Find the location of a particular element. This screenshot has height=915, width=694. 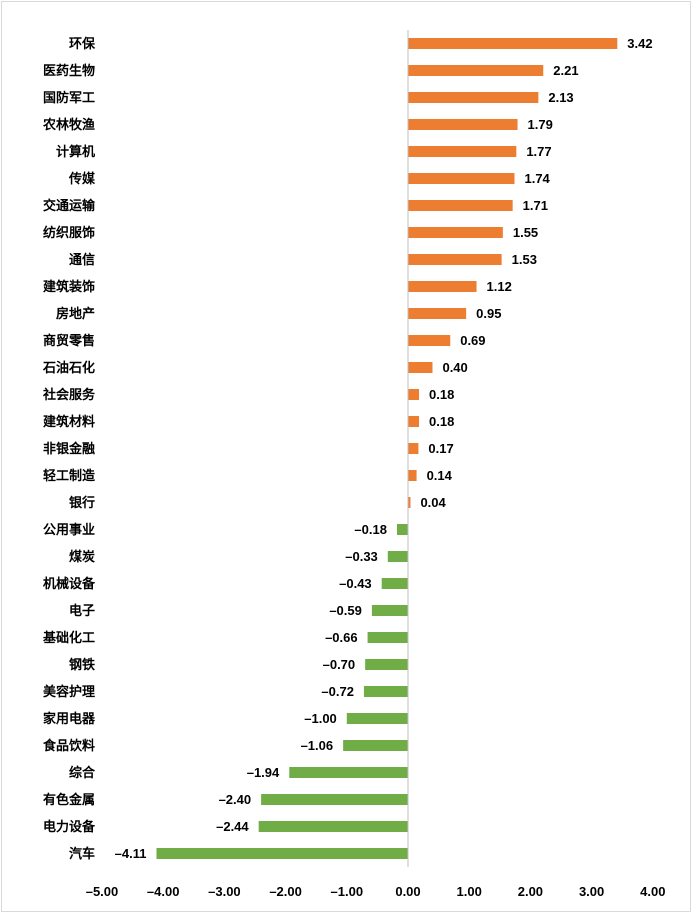

x-tick-label: 1.00 is located at coordinates (469, 891).